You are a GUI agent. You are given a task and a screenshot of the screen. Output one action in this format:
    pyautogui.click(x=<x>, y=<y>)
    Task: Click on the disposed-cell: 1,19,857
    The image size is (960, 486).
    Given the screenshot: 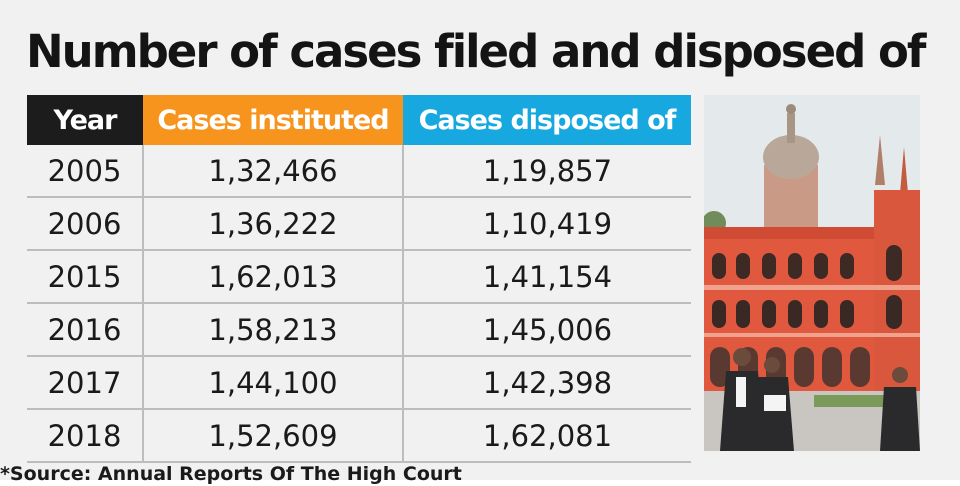 What is the action you would take?
    pyautogui.click(x=547, y=171)
    